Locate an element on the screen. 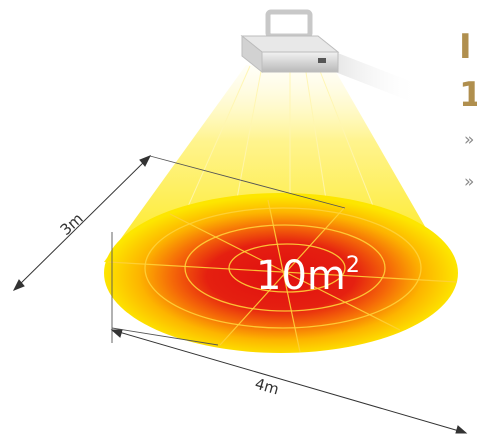 This screenshot has width=477, height=437. area-base: 10m is located at coordinates (301, 276).